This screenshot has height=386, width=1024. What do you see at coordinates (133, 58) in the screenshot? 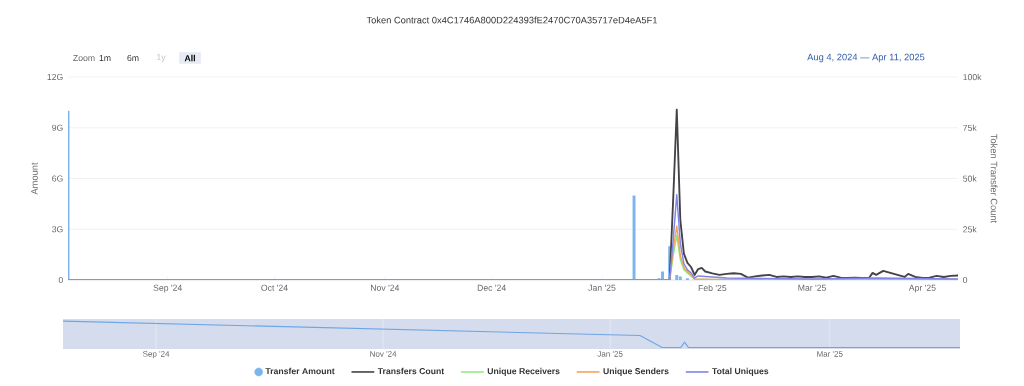
I see `text: 6m` at bounding box center [133, 58].